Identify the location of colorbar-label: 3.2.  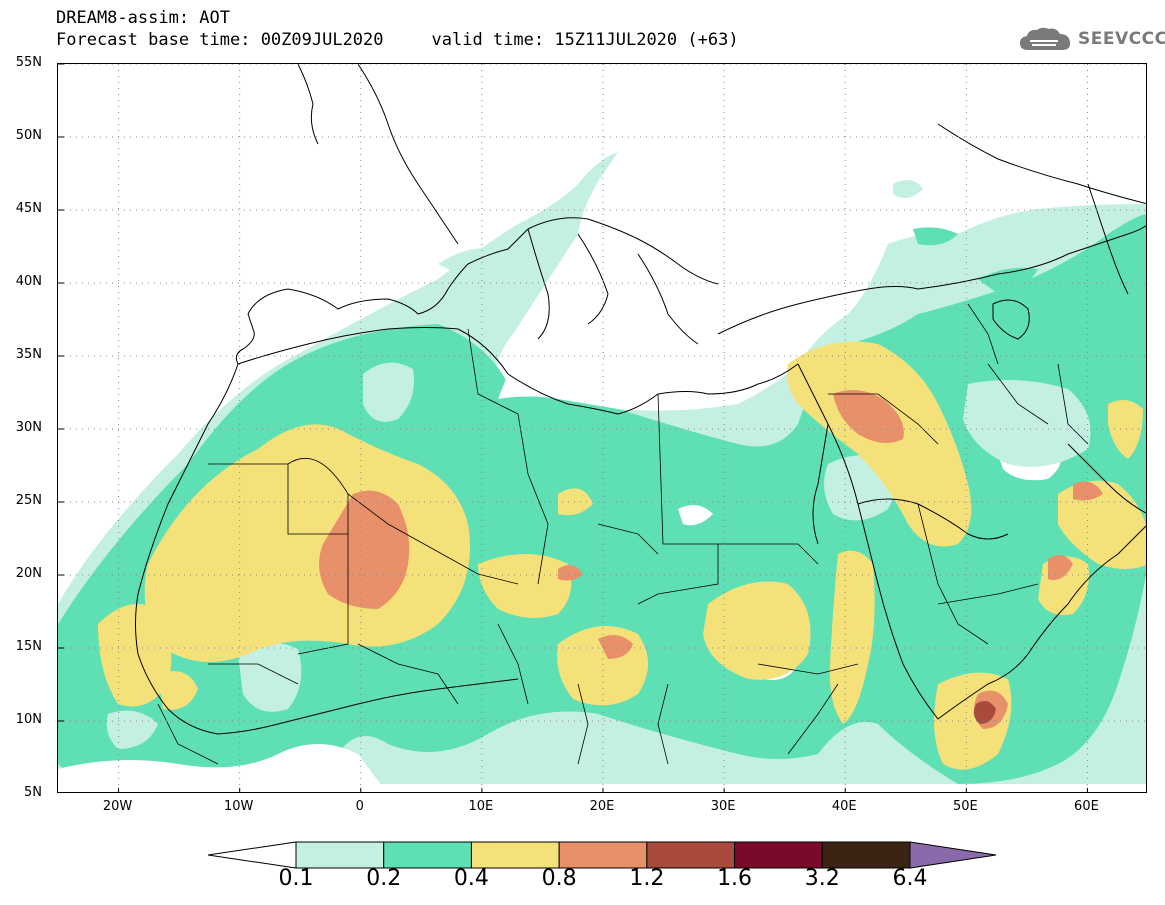
(822, 878).